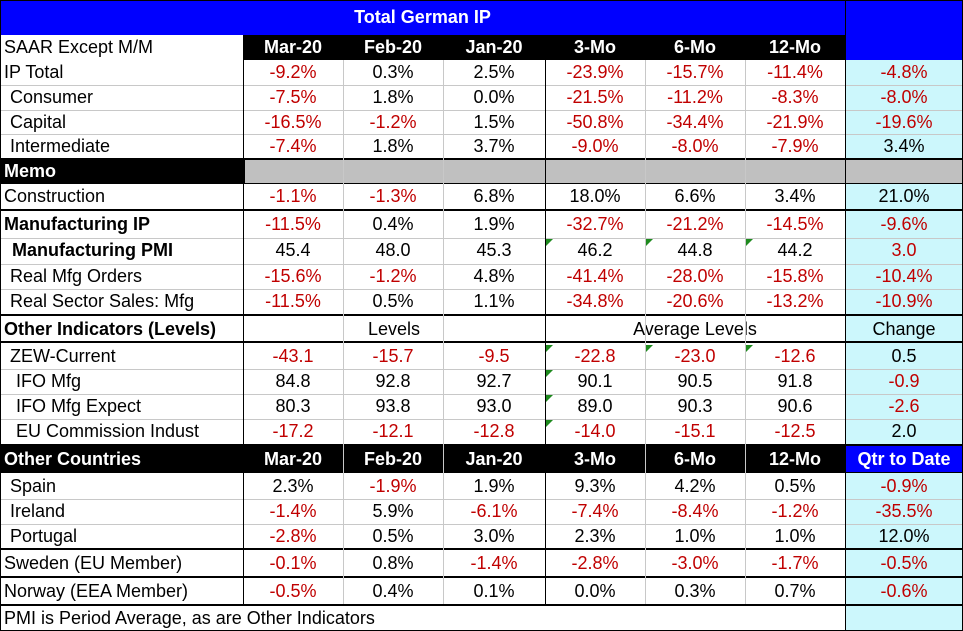  I want to click on row-construction-value: 18.0%, so click(595, 196).